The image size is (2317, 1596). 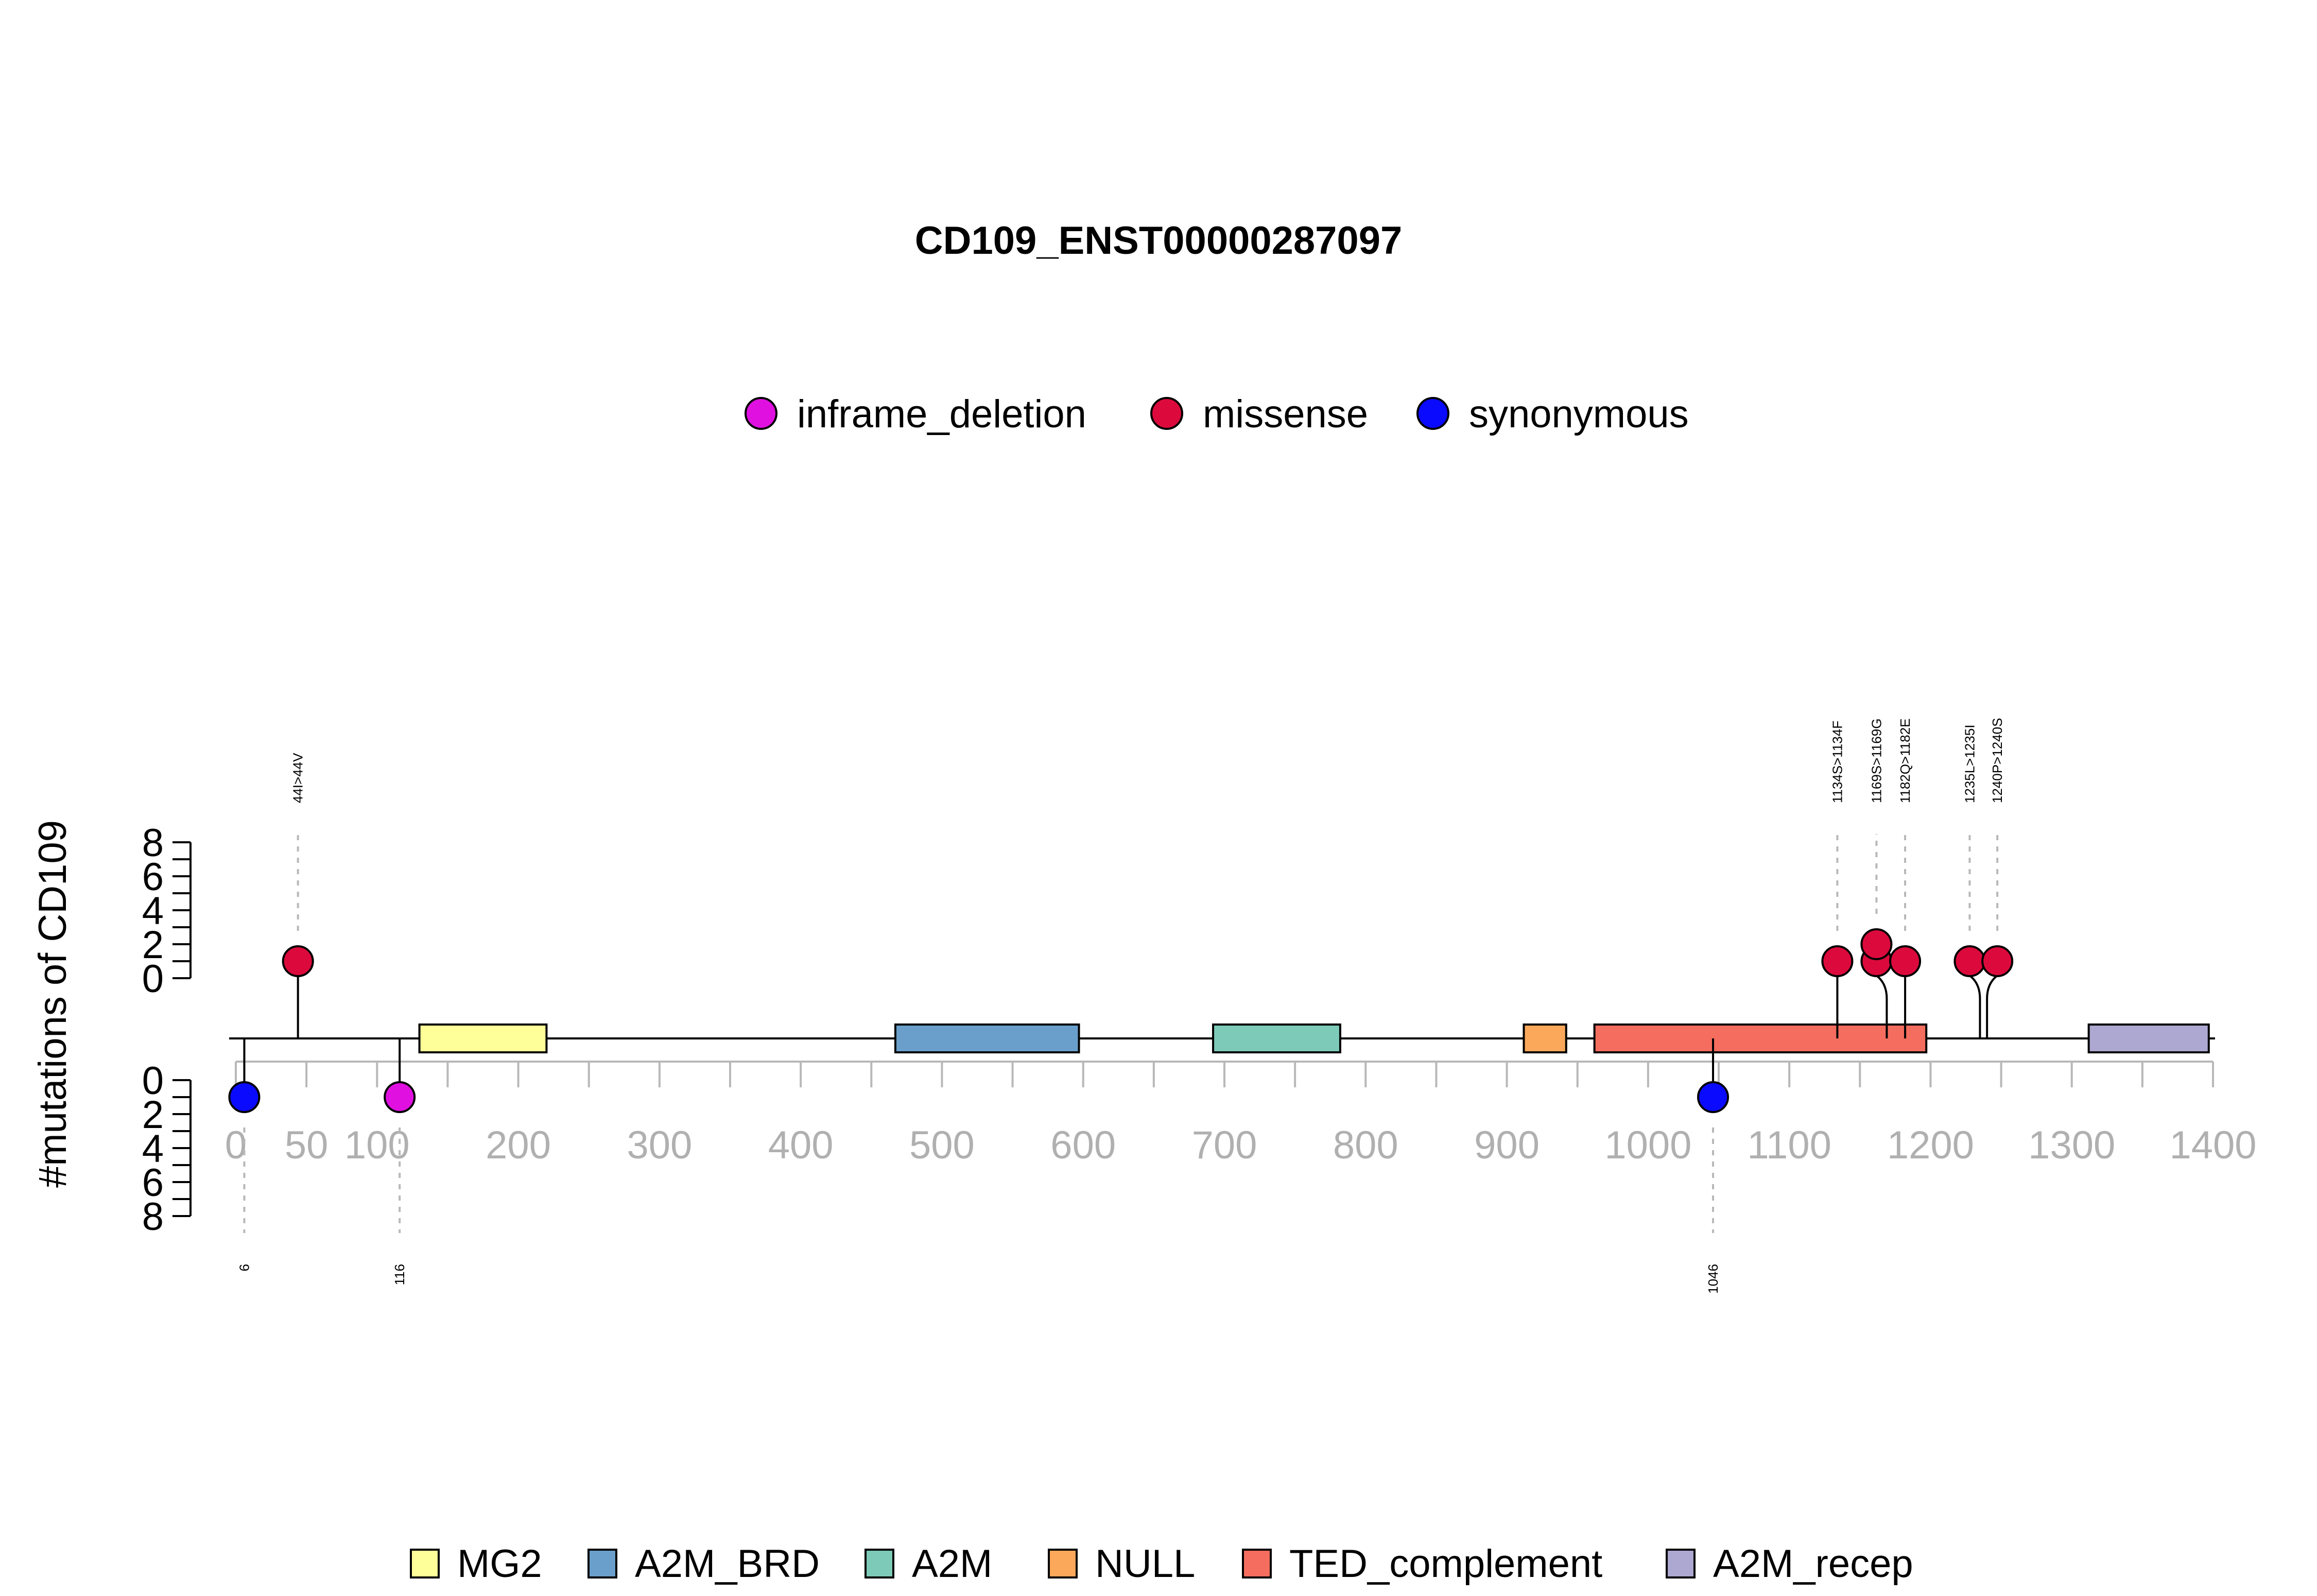 I want to click on legend-marker-inframe_deletion, so click(x=761, y=414).